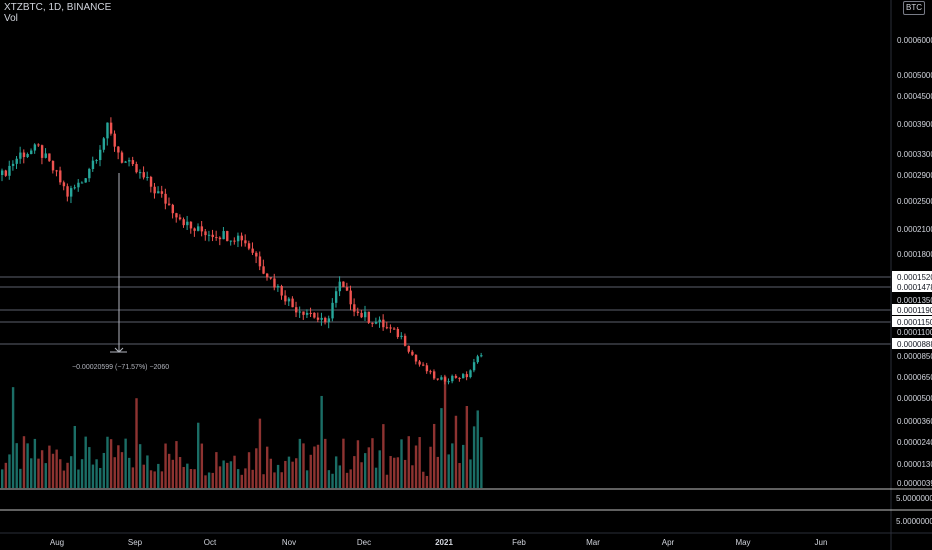  What do you see at coordinates (914, 310) in the screenshot?
I see `level-label: 0.00011900` at bounding box center [914, 310].